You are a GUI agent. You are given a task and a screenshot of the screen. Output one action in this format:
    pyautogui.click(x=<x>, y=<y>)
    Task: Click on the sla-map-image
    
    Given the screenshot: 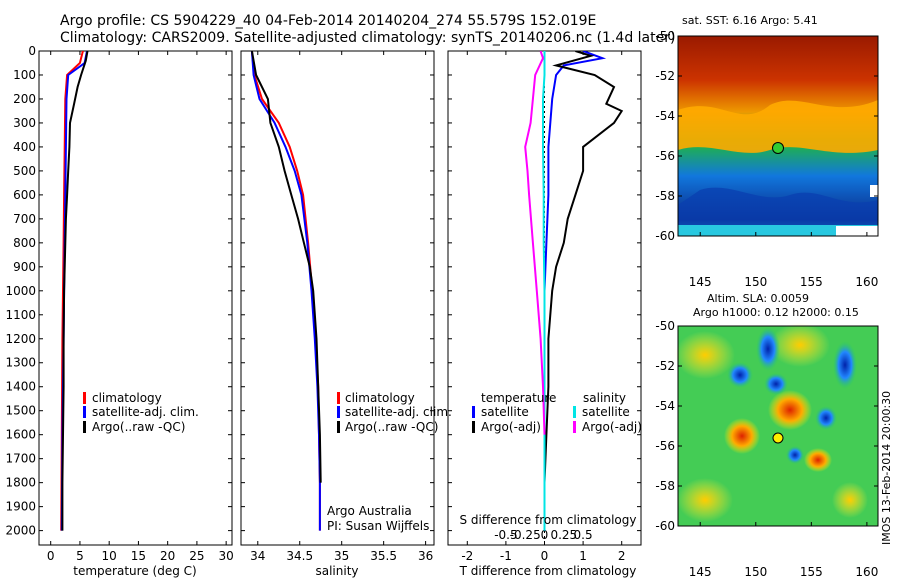 What is the action you would take?
    pyautogui.click(x=776, y=425)
    